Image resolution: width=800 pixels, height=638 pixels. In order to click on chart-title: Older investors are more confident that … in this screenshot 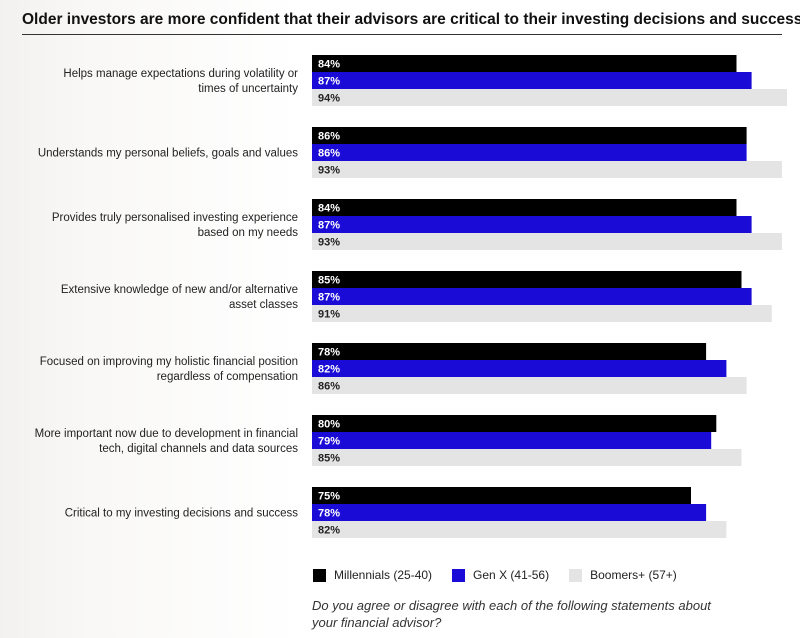, I will do `click(411, 23)`.